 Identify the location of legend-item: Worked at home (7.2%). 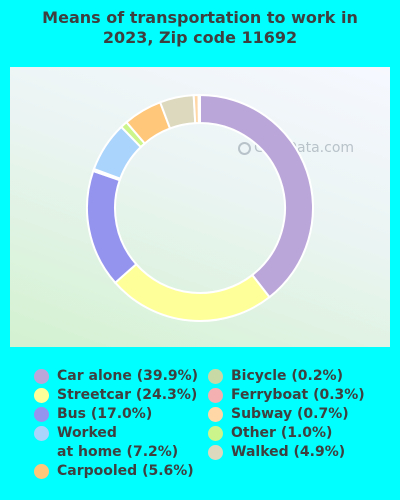
(106, 443).